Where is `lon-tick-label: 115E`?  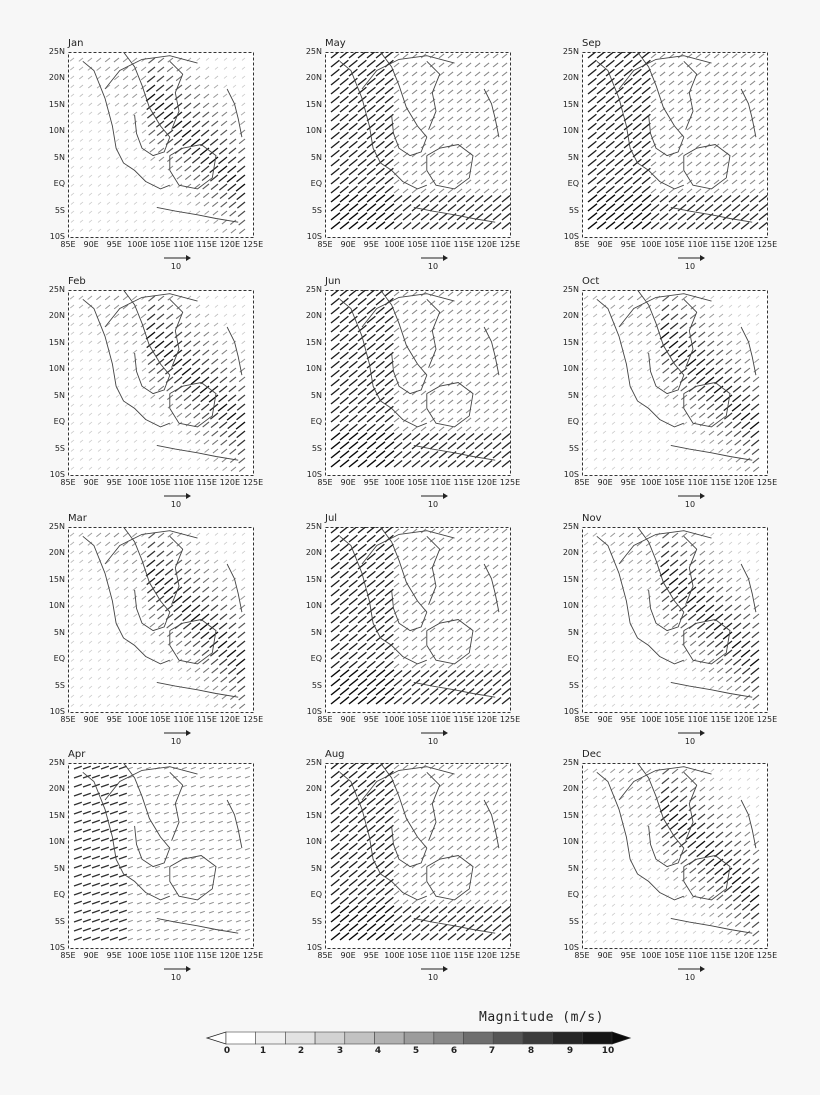 lon-tick-label: 115E is located at coordinates (720, 482).